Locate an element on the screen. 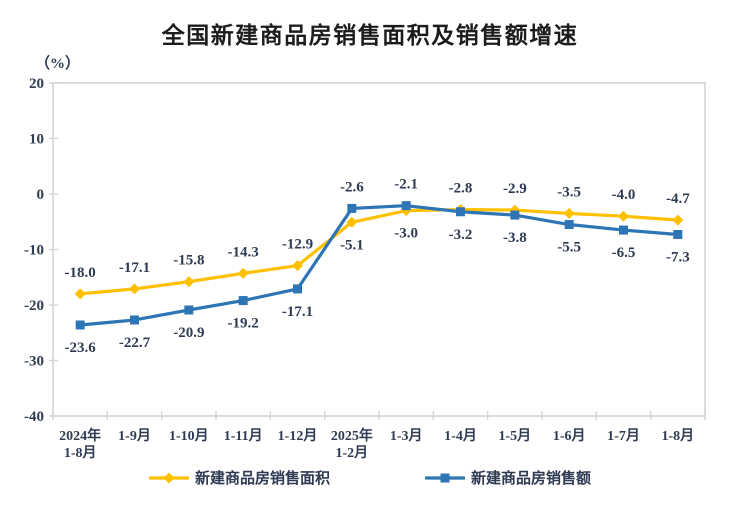 The width and height of the screenshot is (740, 511). series-0-label-4: -12.9 is located at coordinates (297, 245).